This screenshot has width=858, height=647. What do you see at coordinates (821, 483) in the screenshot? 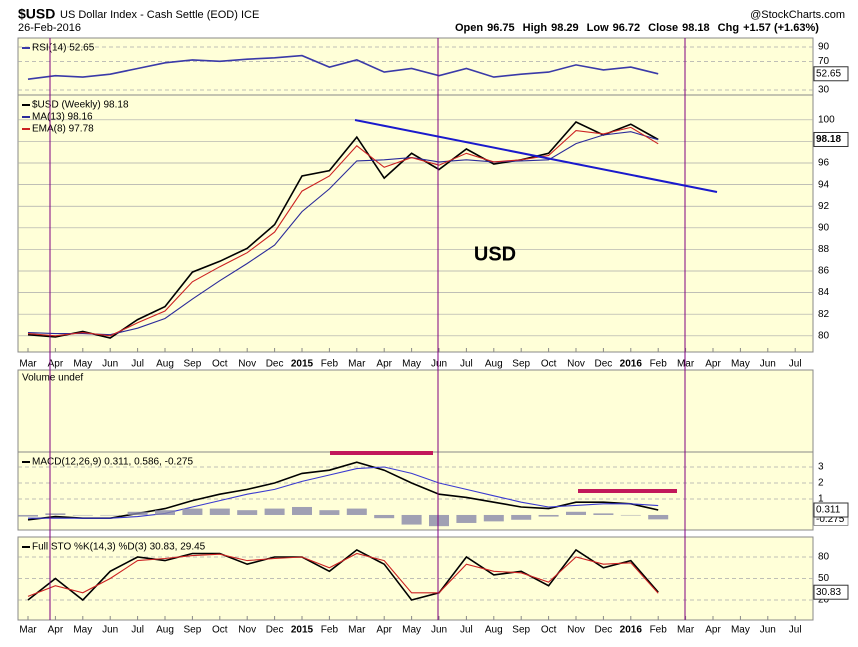
I see `y-tick-label: 2` at bounding box center [821, 483].